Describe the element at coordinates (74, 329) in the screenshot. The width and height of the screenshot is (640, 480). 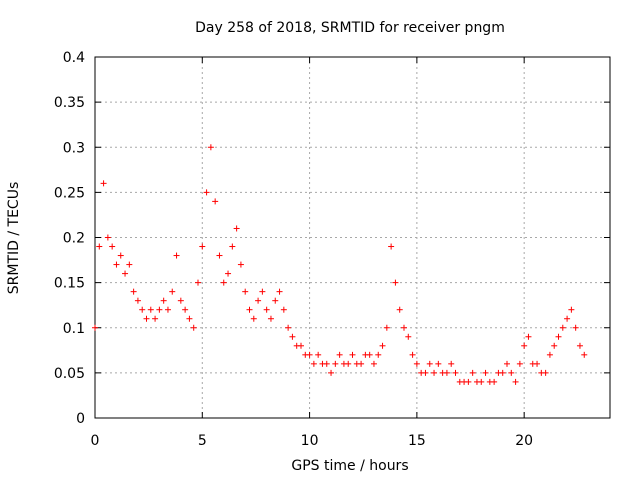
I see `y-tick-label: 0.1` at that location.